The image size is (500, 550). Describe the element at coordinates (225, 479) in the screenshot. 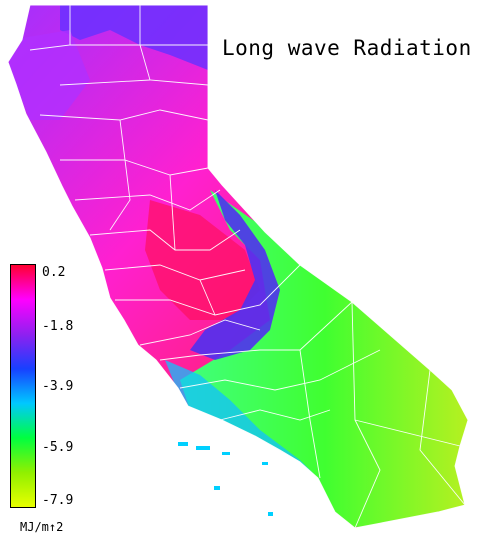

I see `channel-islands` at that location.